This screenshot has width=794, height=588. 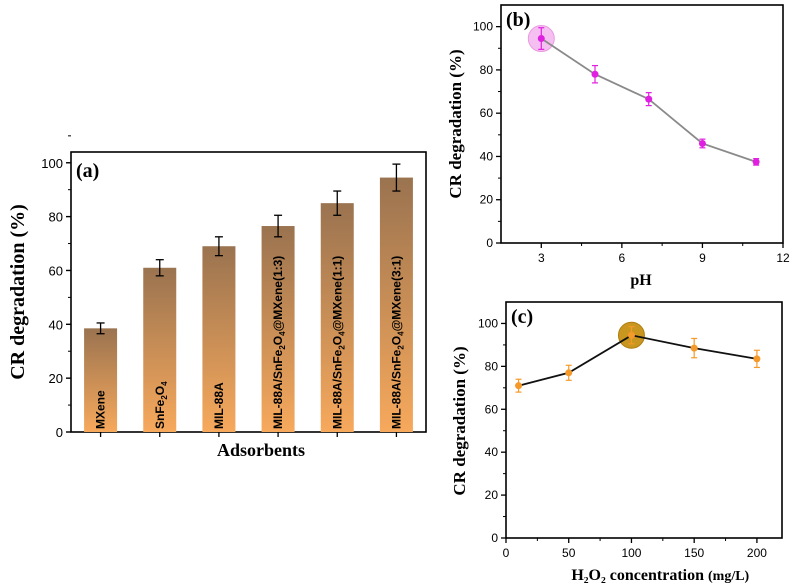 I want to click on chart-b-frame, so click(x=642, y=124).